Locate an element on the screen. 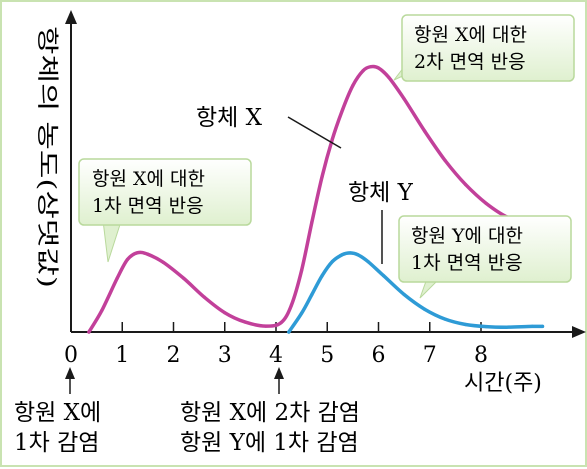 This screenshot has width=587, height=469. event-note-week0-line1: 항원 X에 is located at coordinates (57, 413).